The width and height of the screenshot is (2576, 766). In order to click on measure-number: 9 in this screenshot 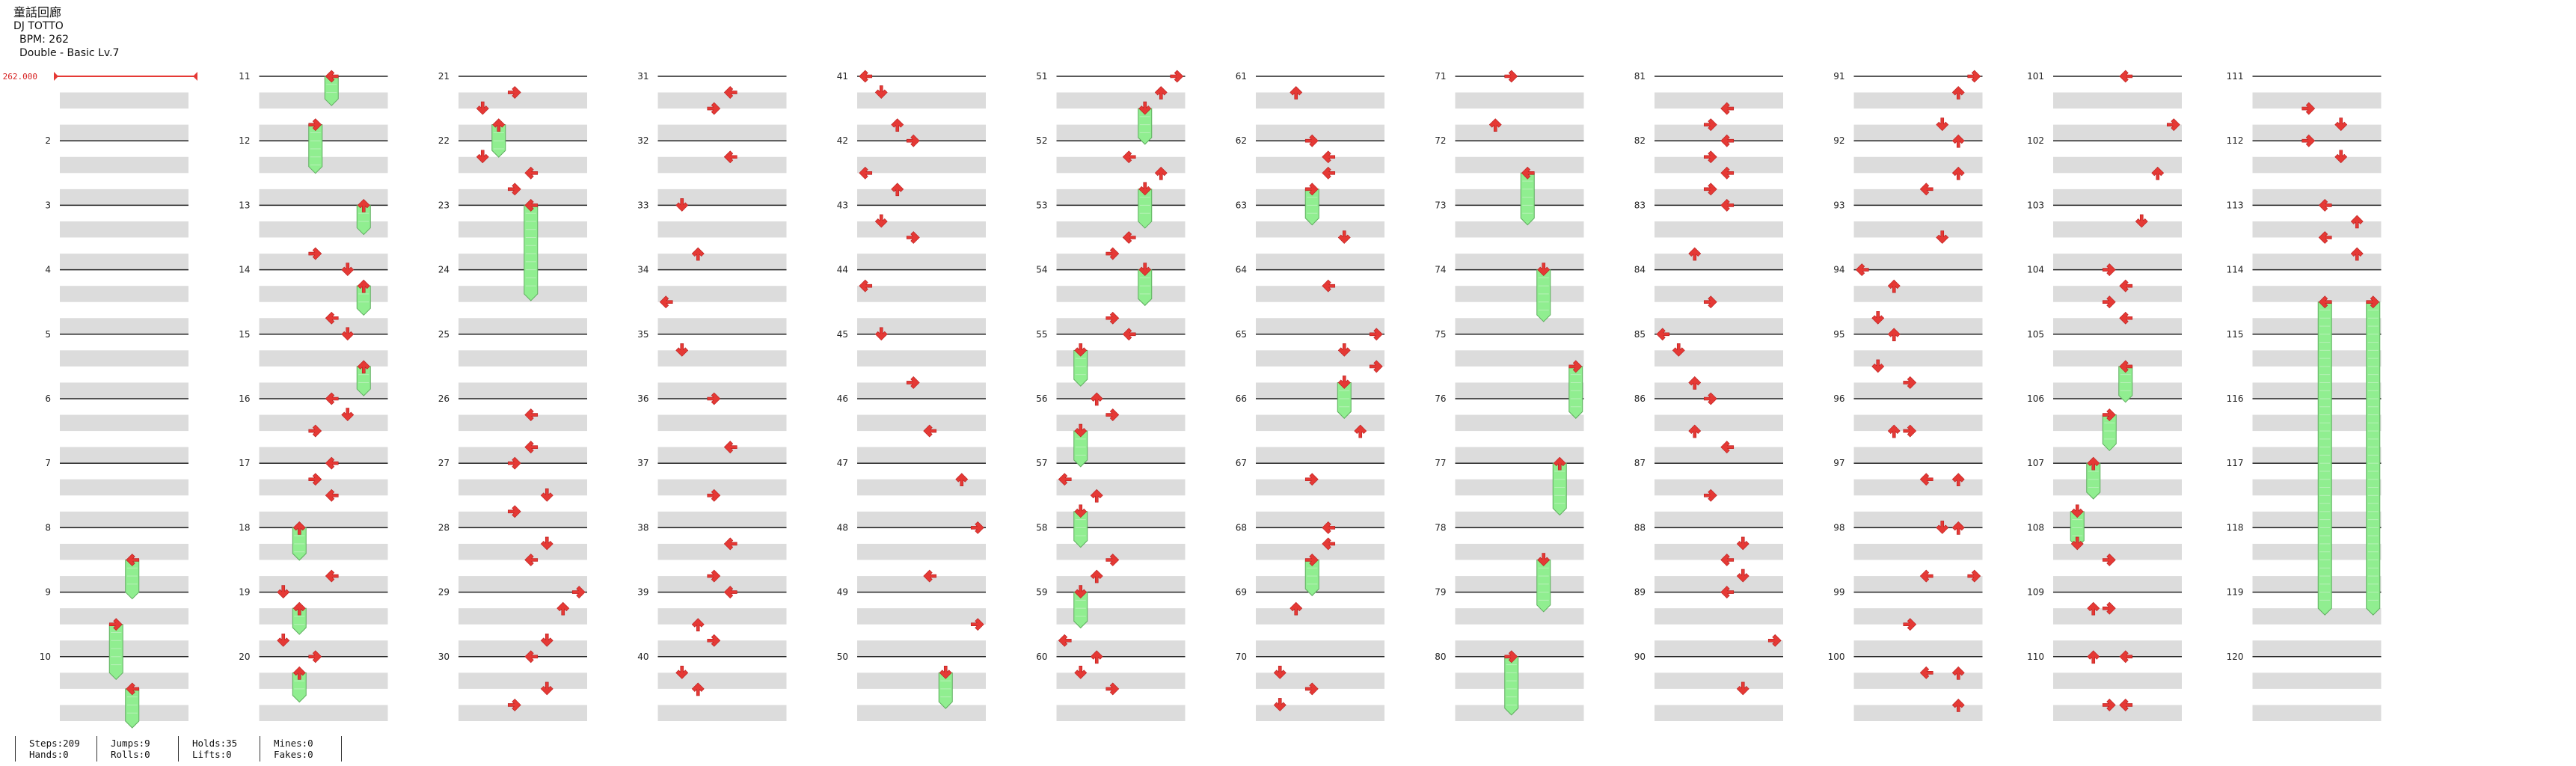, I will do `click(48, 592)`.